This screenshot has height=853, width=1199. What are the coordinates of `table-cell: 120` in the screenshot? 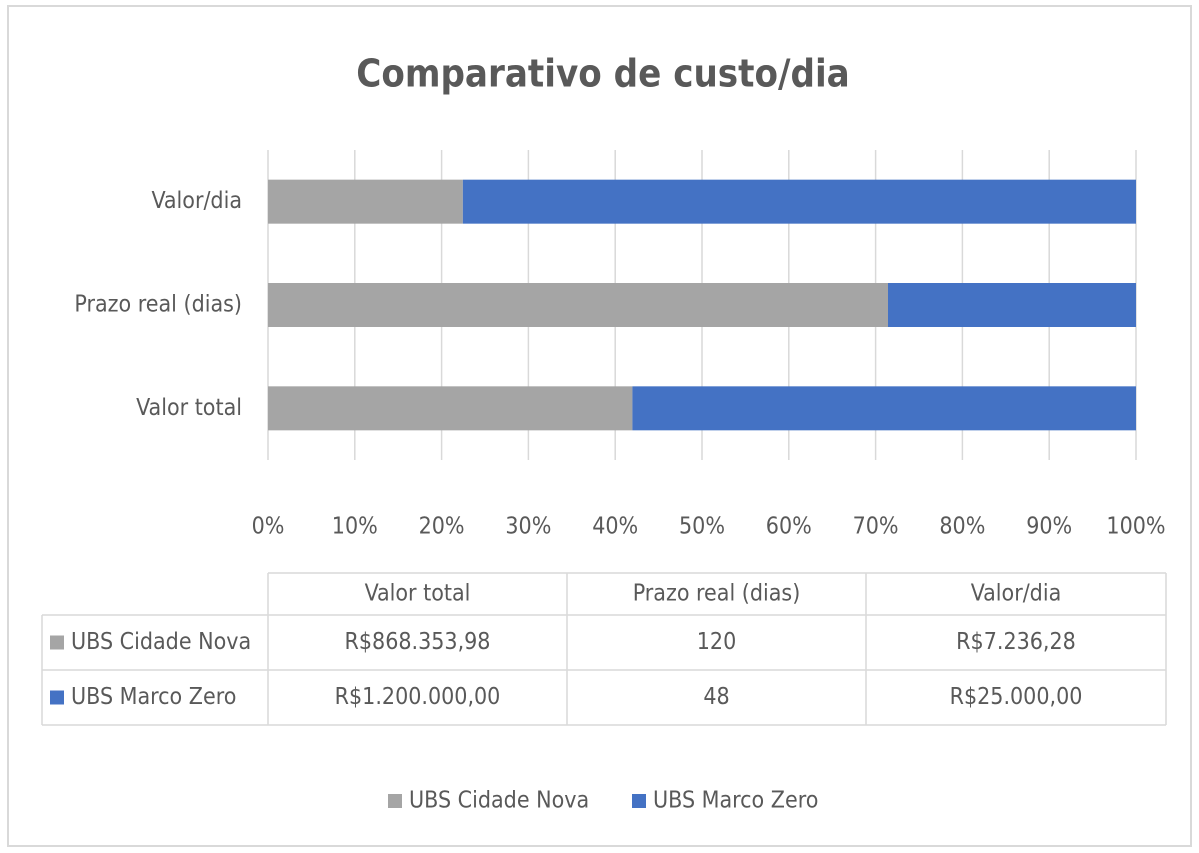 It's located at (717, 642).